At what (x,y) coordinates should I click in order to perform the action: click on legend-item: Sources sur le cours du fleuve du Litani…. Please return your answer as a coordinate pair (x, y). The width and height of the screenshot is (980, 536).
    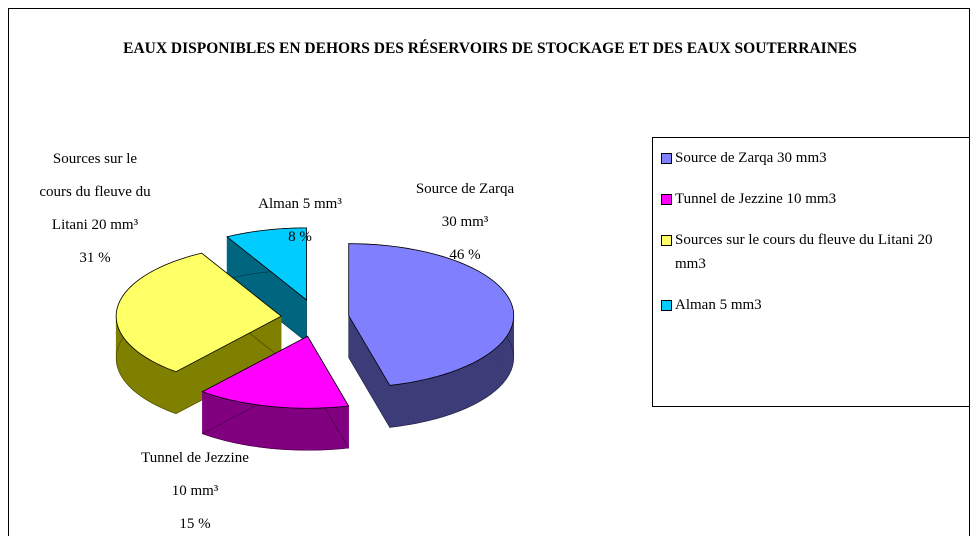
    Looking at the image, I should click on (810, 252).